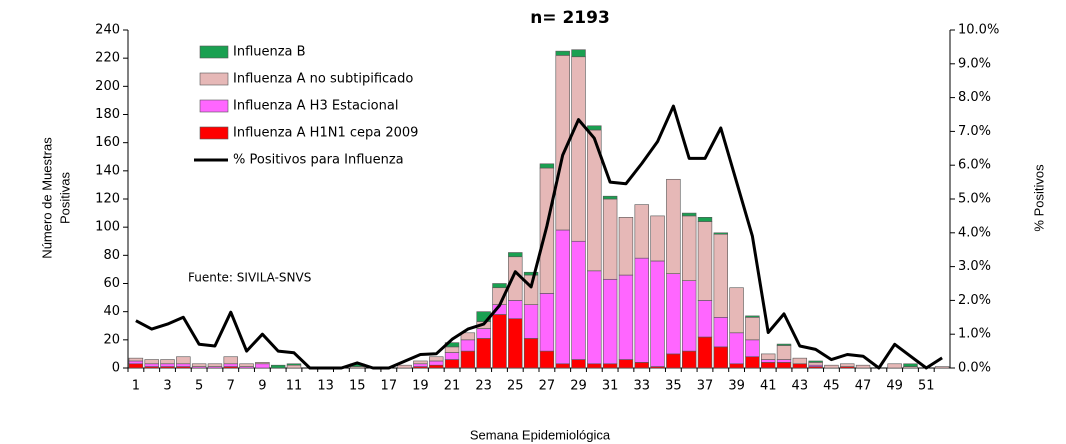  Describe the element at coordinates (483, 386) in the screenshot. I see `x-tick-label: 23` at that location.